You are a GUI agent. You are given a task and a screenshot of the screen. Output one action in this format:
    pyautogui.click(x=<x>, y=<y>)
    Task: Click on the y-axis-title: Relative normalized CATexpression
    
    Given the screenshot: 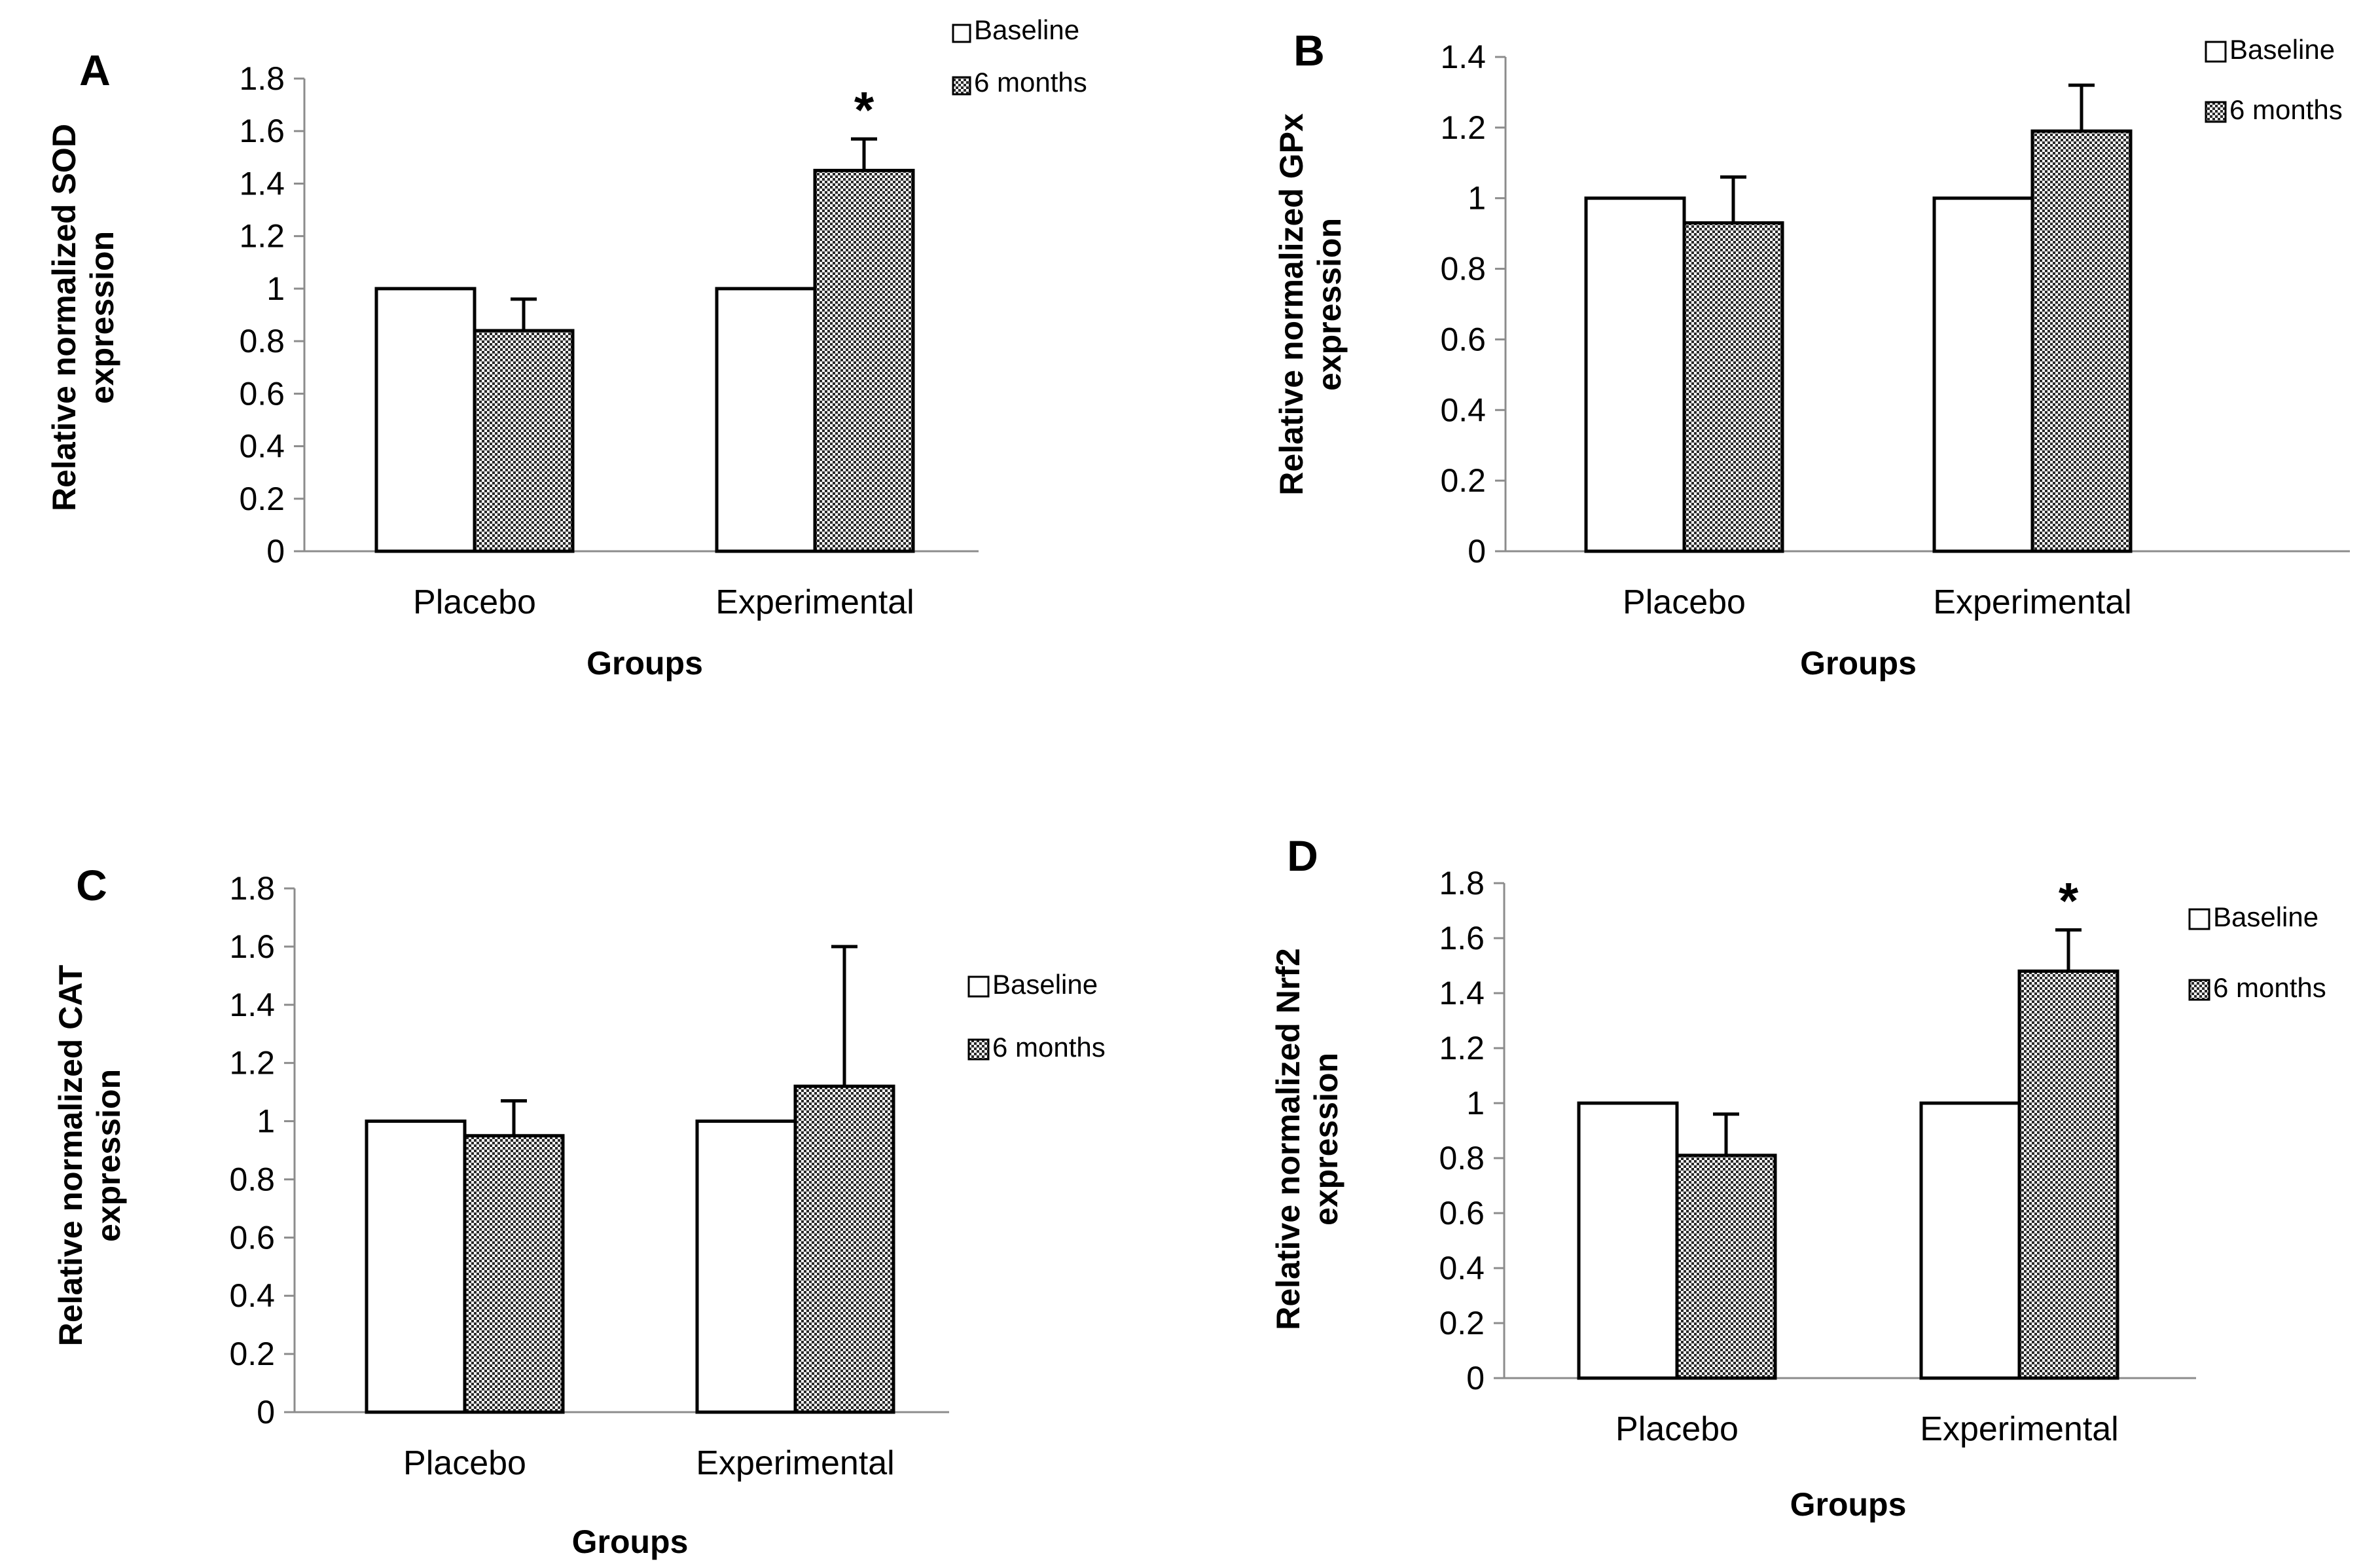 What is the action you would take?
    pyautogui.click(x=89, y=1156)
    